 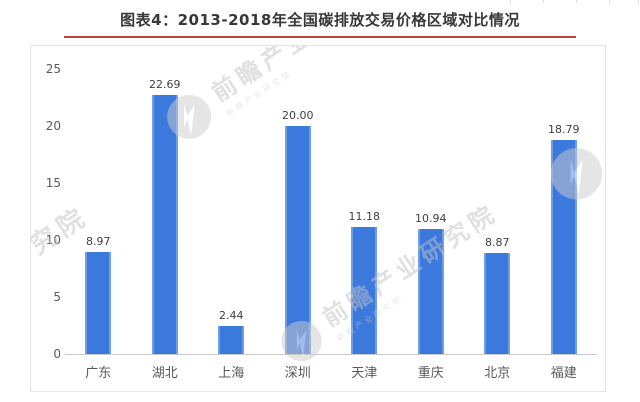 I want to click on bar-value-label: 8.97, so click(x=98, y=241).